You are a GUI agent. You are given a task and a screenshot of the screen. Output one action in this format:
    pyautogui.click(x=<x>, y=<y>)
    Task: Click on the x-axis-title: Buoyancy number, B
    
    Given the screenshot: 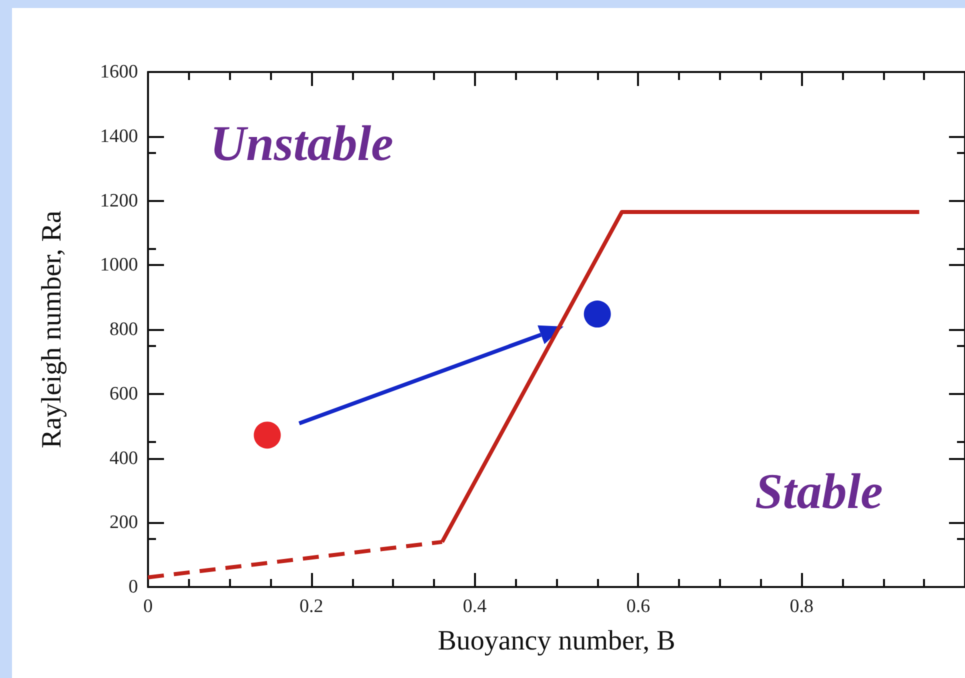 What is the action you would take?
    pyautogui.click(x=557, y=641)
    